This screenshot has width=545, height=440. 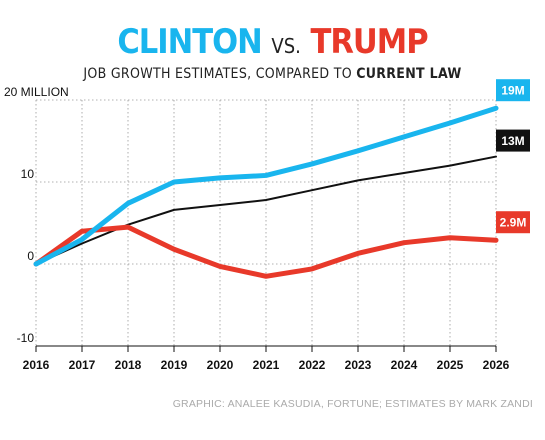 I want to click on y-tick-label: -10, so click(x=26, y=338).